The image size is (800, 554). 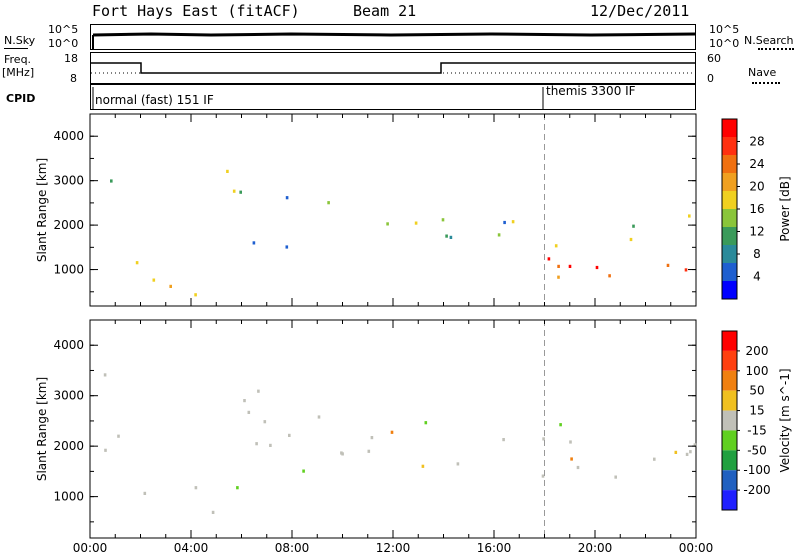 I want to click on nave-line, so click(x=766, y=83).